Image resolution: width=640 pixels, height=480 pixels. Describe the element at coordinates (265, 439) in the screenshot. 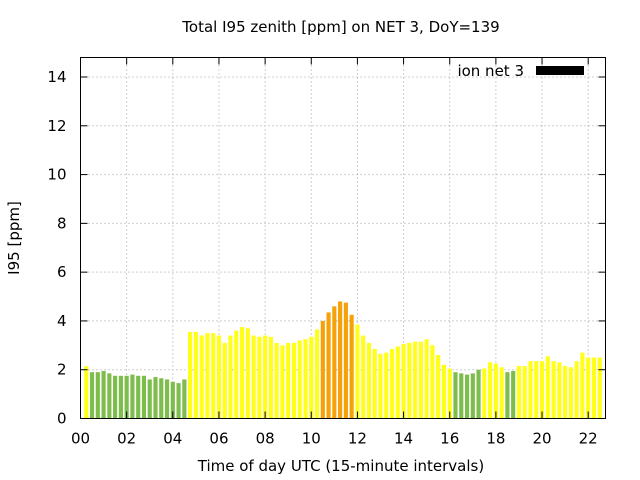

I see `x-tick-label: 08` at that location.